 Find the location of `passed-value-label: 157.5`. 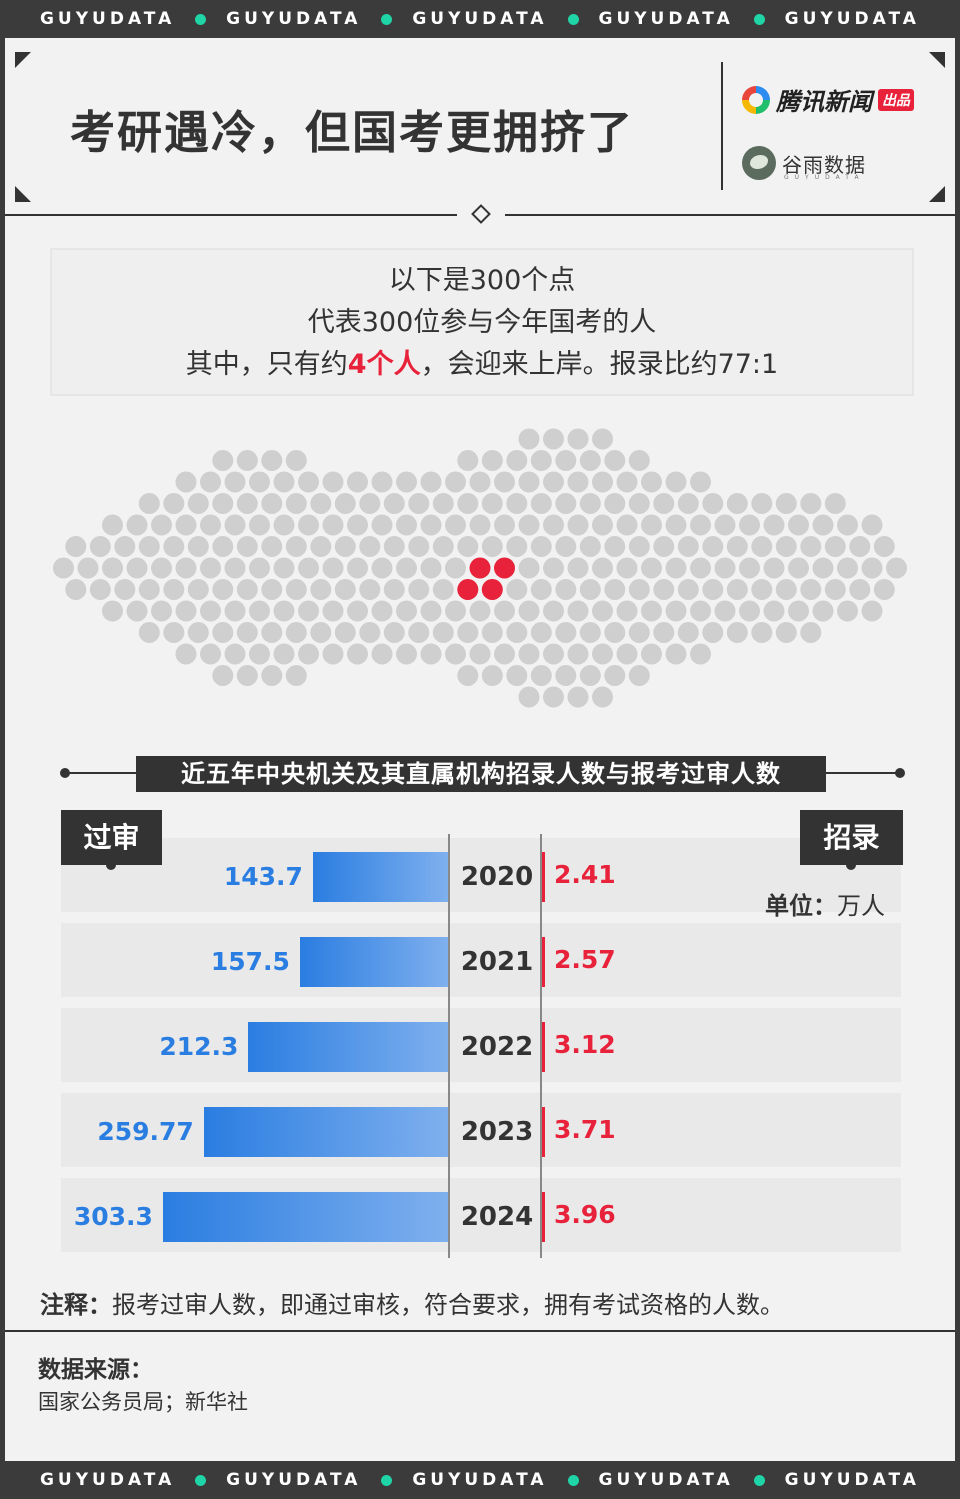

passed-value-label: 157.5 is located at coordinates (250, 961).